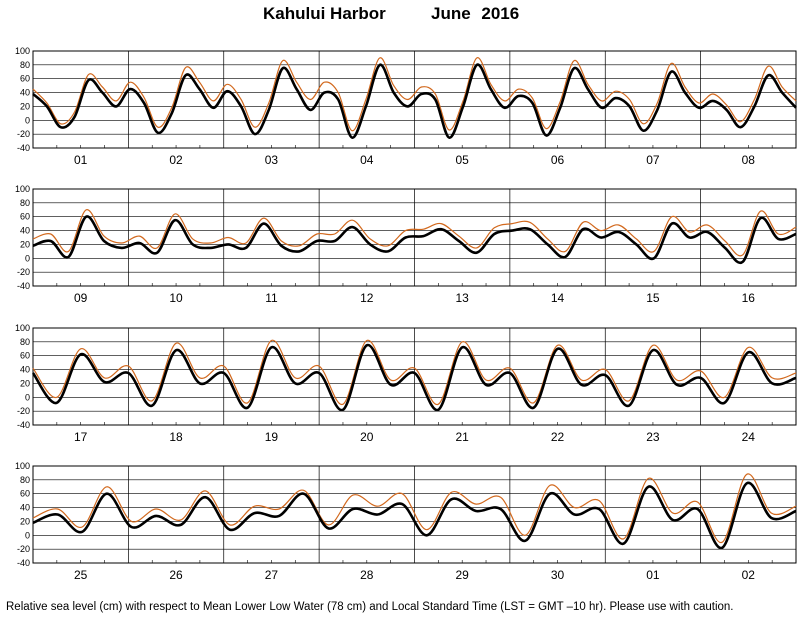 The height and width of the screenshot is (618, 800). Describe the element at coordinates (749, 160) in the screenshot. I see `day-label: 08` at that location.